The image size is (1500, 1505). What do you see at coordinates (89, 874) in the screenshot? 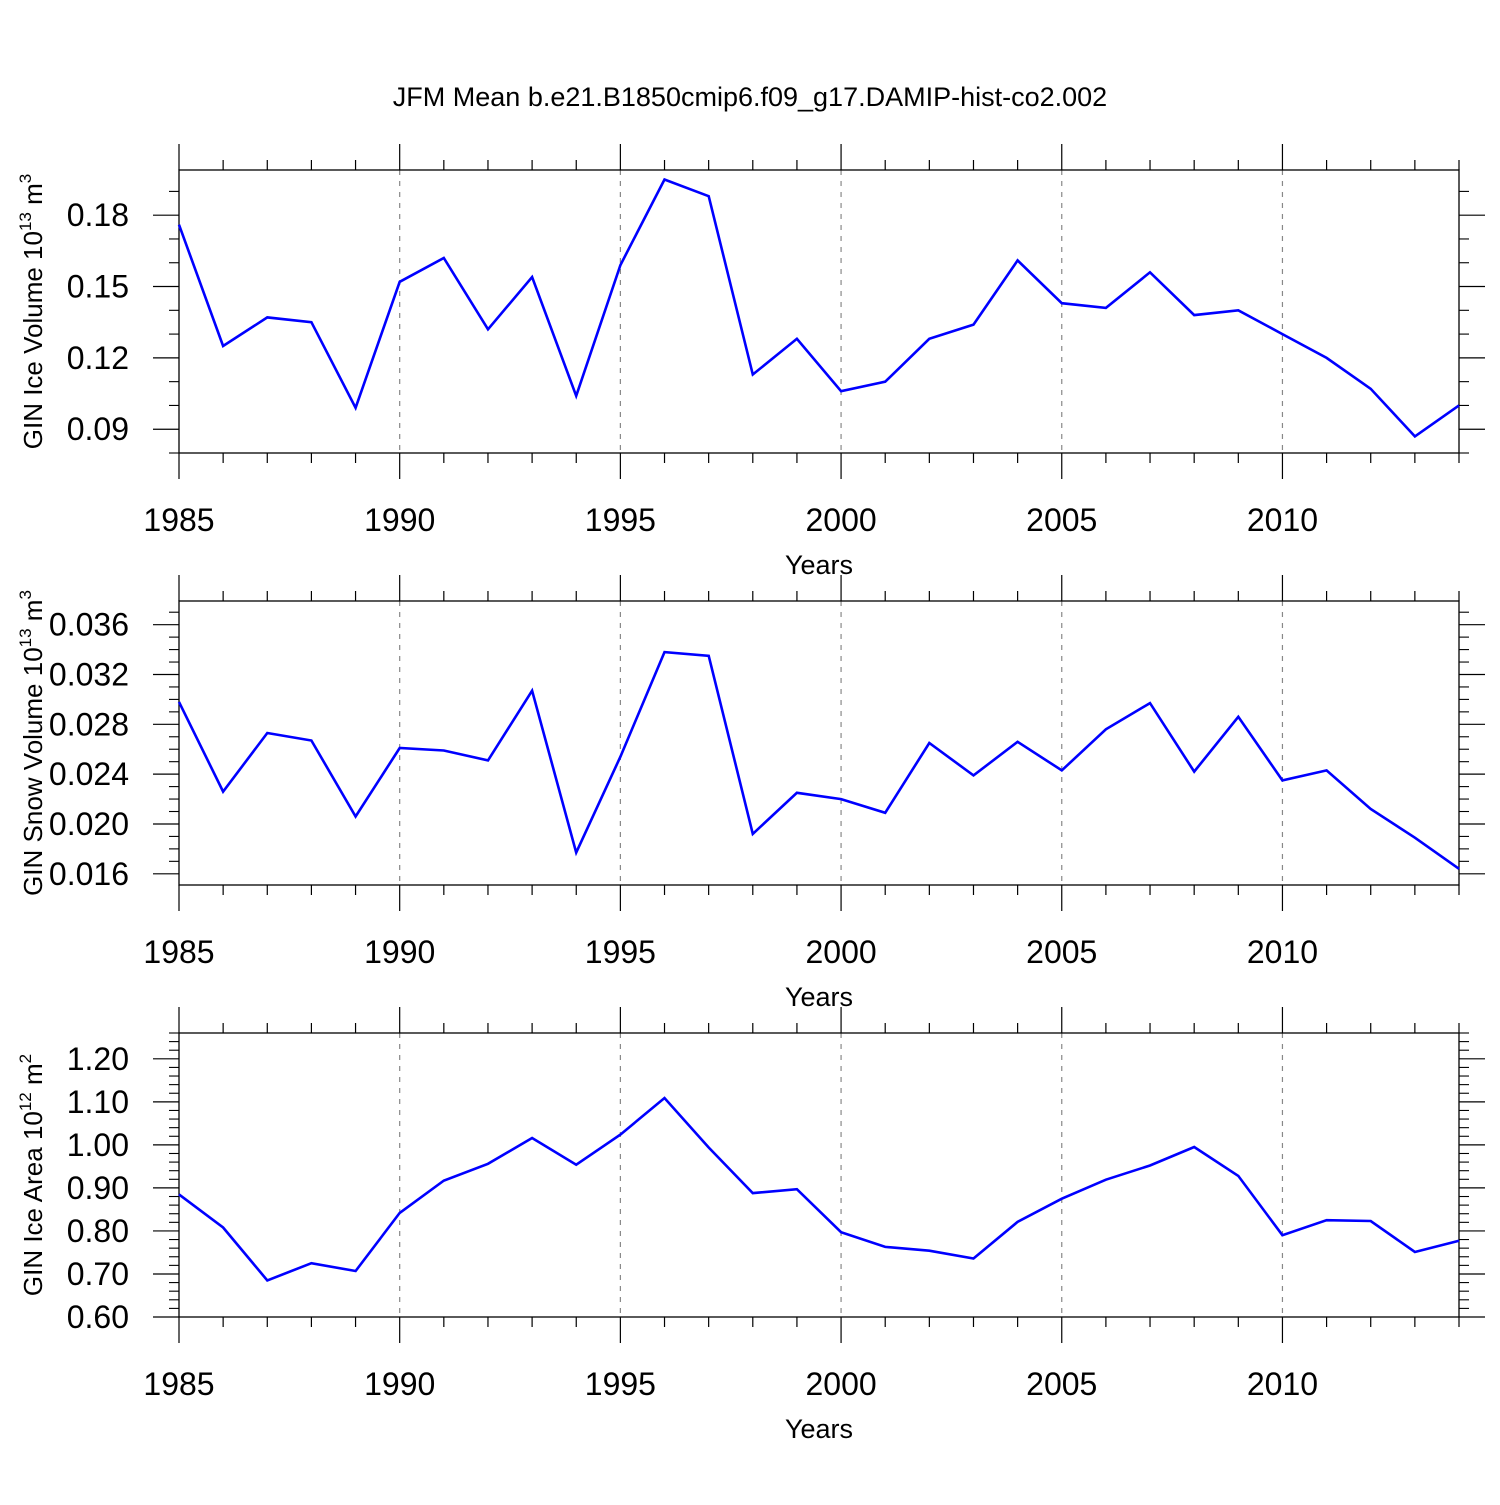
I see `y-tick-label: 0.016` at bounding box center [89, 874].